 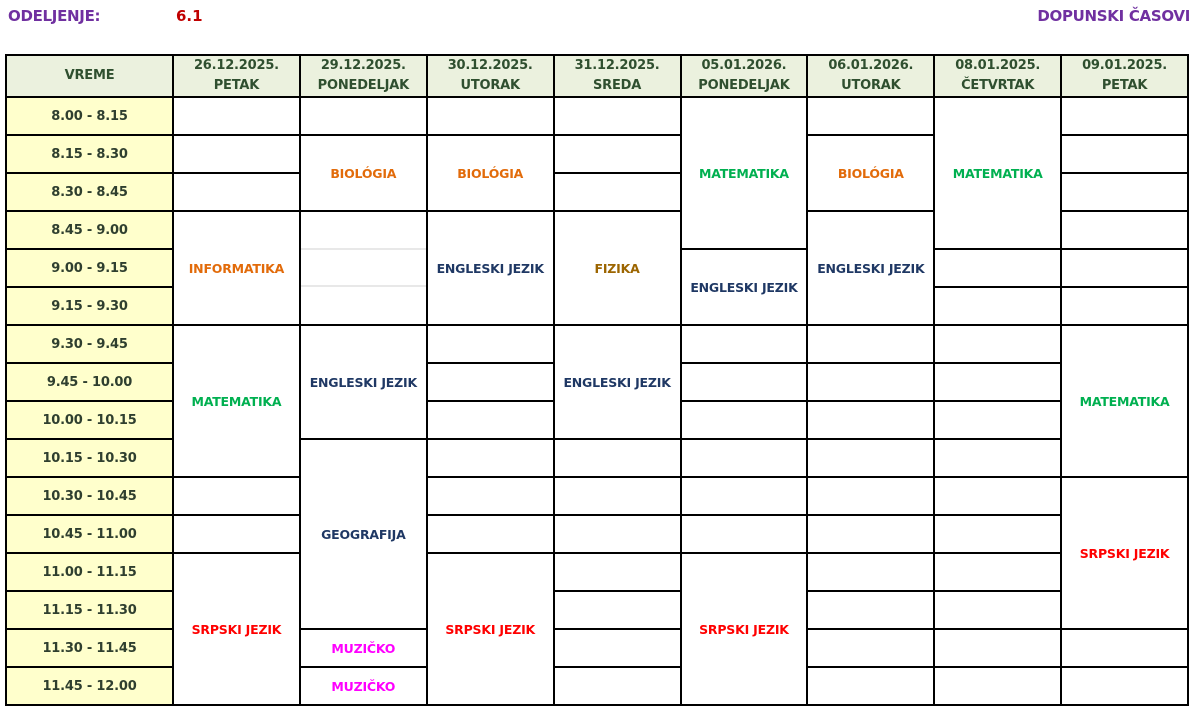 I want to click on time-row: 10.00 - 10.15, so click(x=596, y=420).